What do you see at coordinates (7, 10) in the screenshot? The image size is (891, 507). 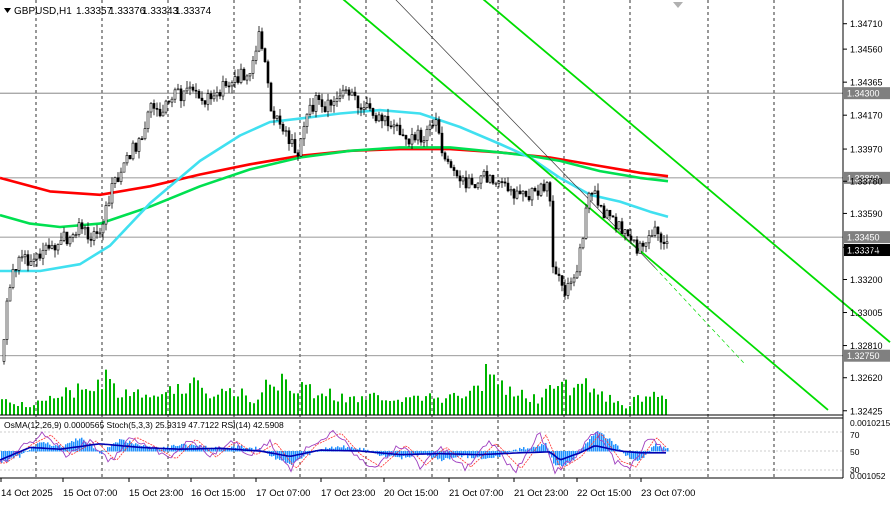 I see `symbol-dropdown-icon` at bounding box center [7, 10].